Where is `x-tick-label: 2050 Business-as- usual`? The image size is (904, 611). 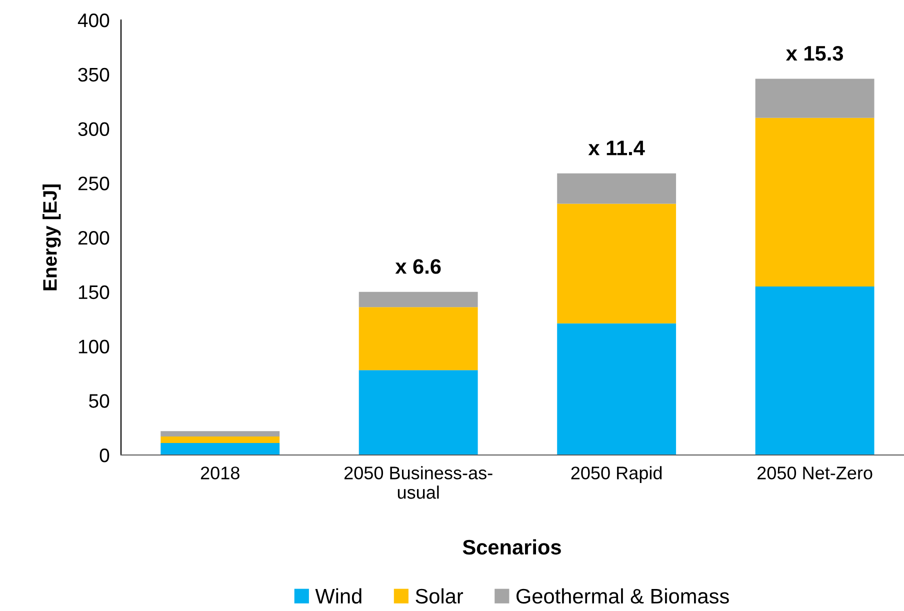
x-tick-label: 2050 Business-as- usual is located at coordinates (418, 482).